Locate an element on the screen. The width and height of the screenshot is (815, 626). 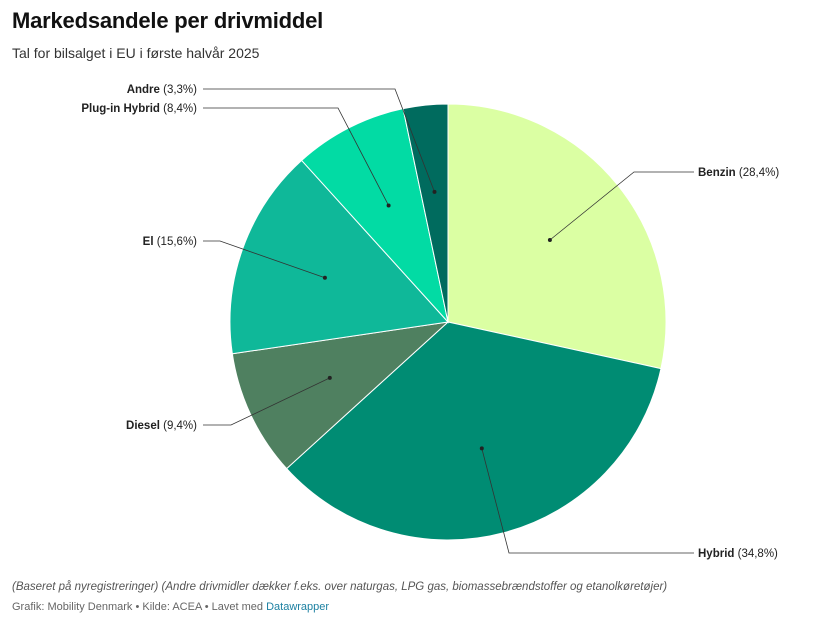
slice-el is located at coordinates (339, 257).